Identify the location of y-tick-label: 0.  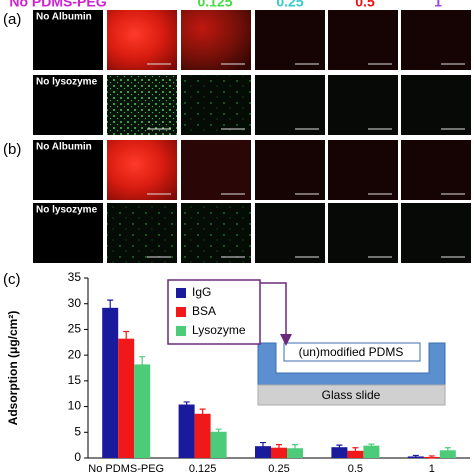
(77, 457).